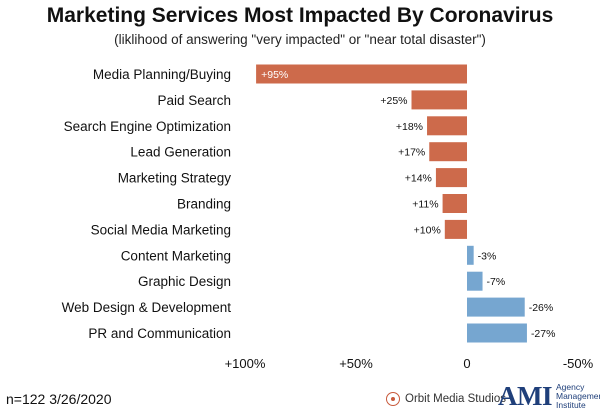  What do you see at coordinates (194, 100) in the screenshot?
I see `category-label: Paid Search` at bounding box center [194, 100].